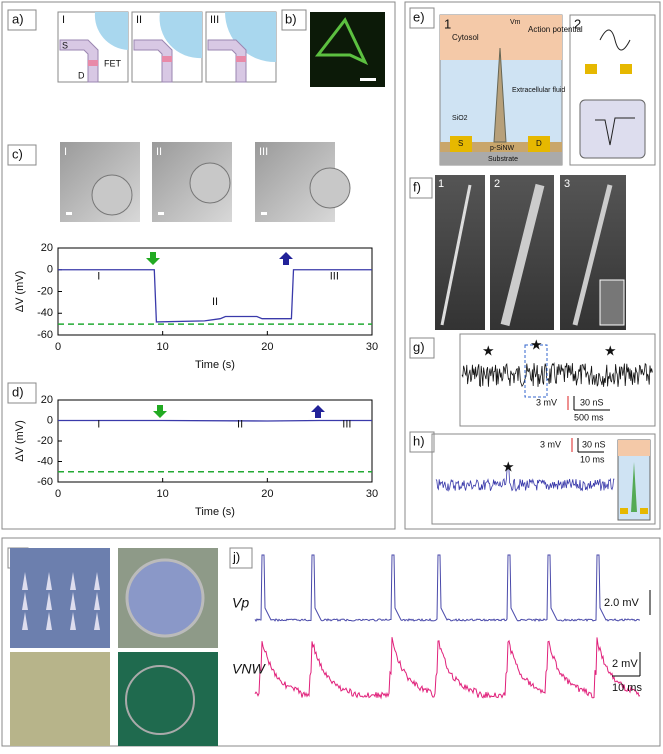 This screenshot has height=754, width=663. Describe the element at coordinates (341, 41) in the screenshot. I see `fluorescence-image` at that location.